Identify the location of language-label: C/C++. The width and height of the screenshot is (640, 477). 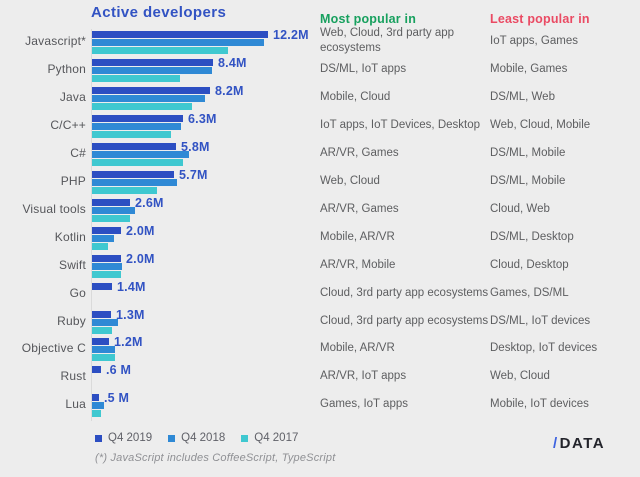
(68, 125).